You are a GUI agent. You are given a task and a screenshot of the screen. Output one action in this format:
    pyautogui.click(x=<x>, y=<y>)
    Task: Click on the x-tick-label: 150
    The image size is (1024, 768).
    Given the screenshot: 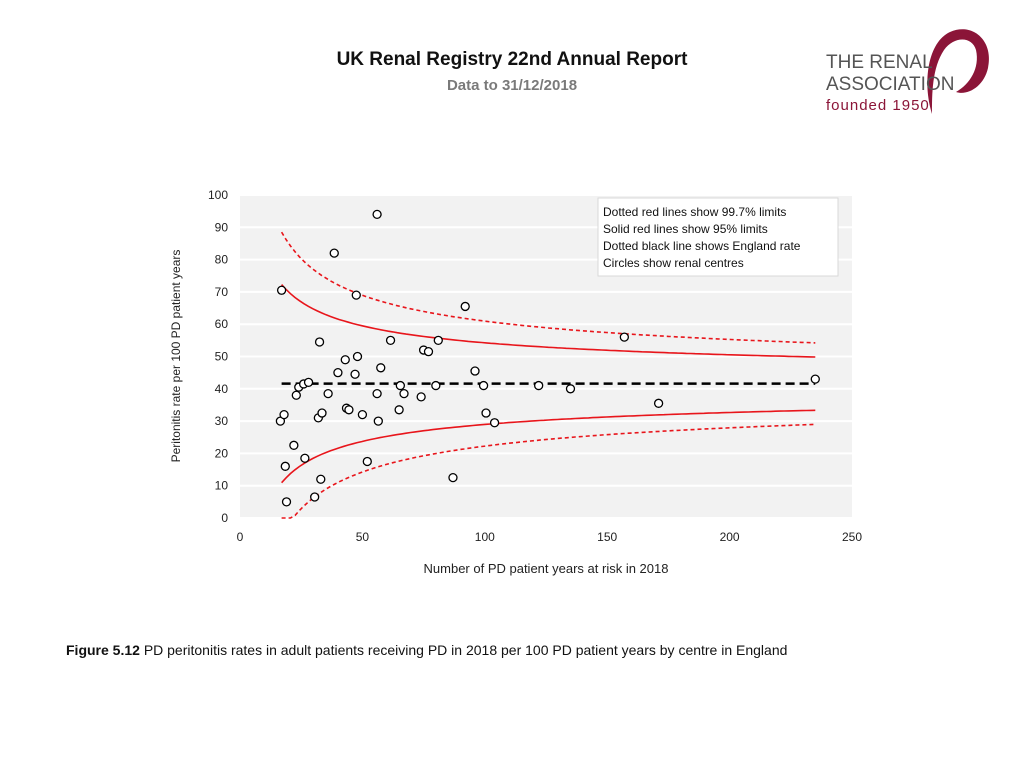 What is the action you would take?
    pyautogui.click(x=607, y=537)
    